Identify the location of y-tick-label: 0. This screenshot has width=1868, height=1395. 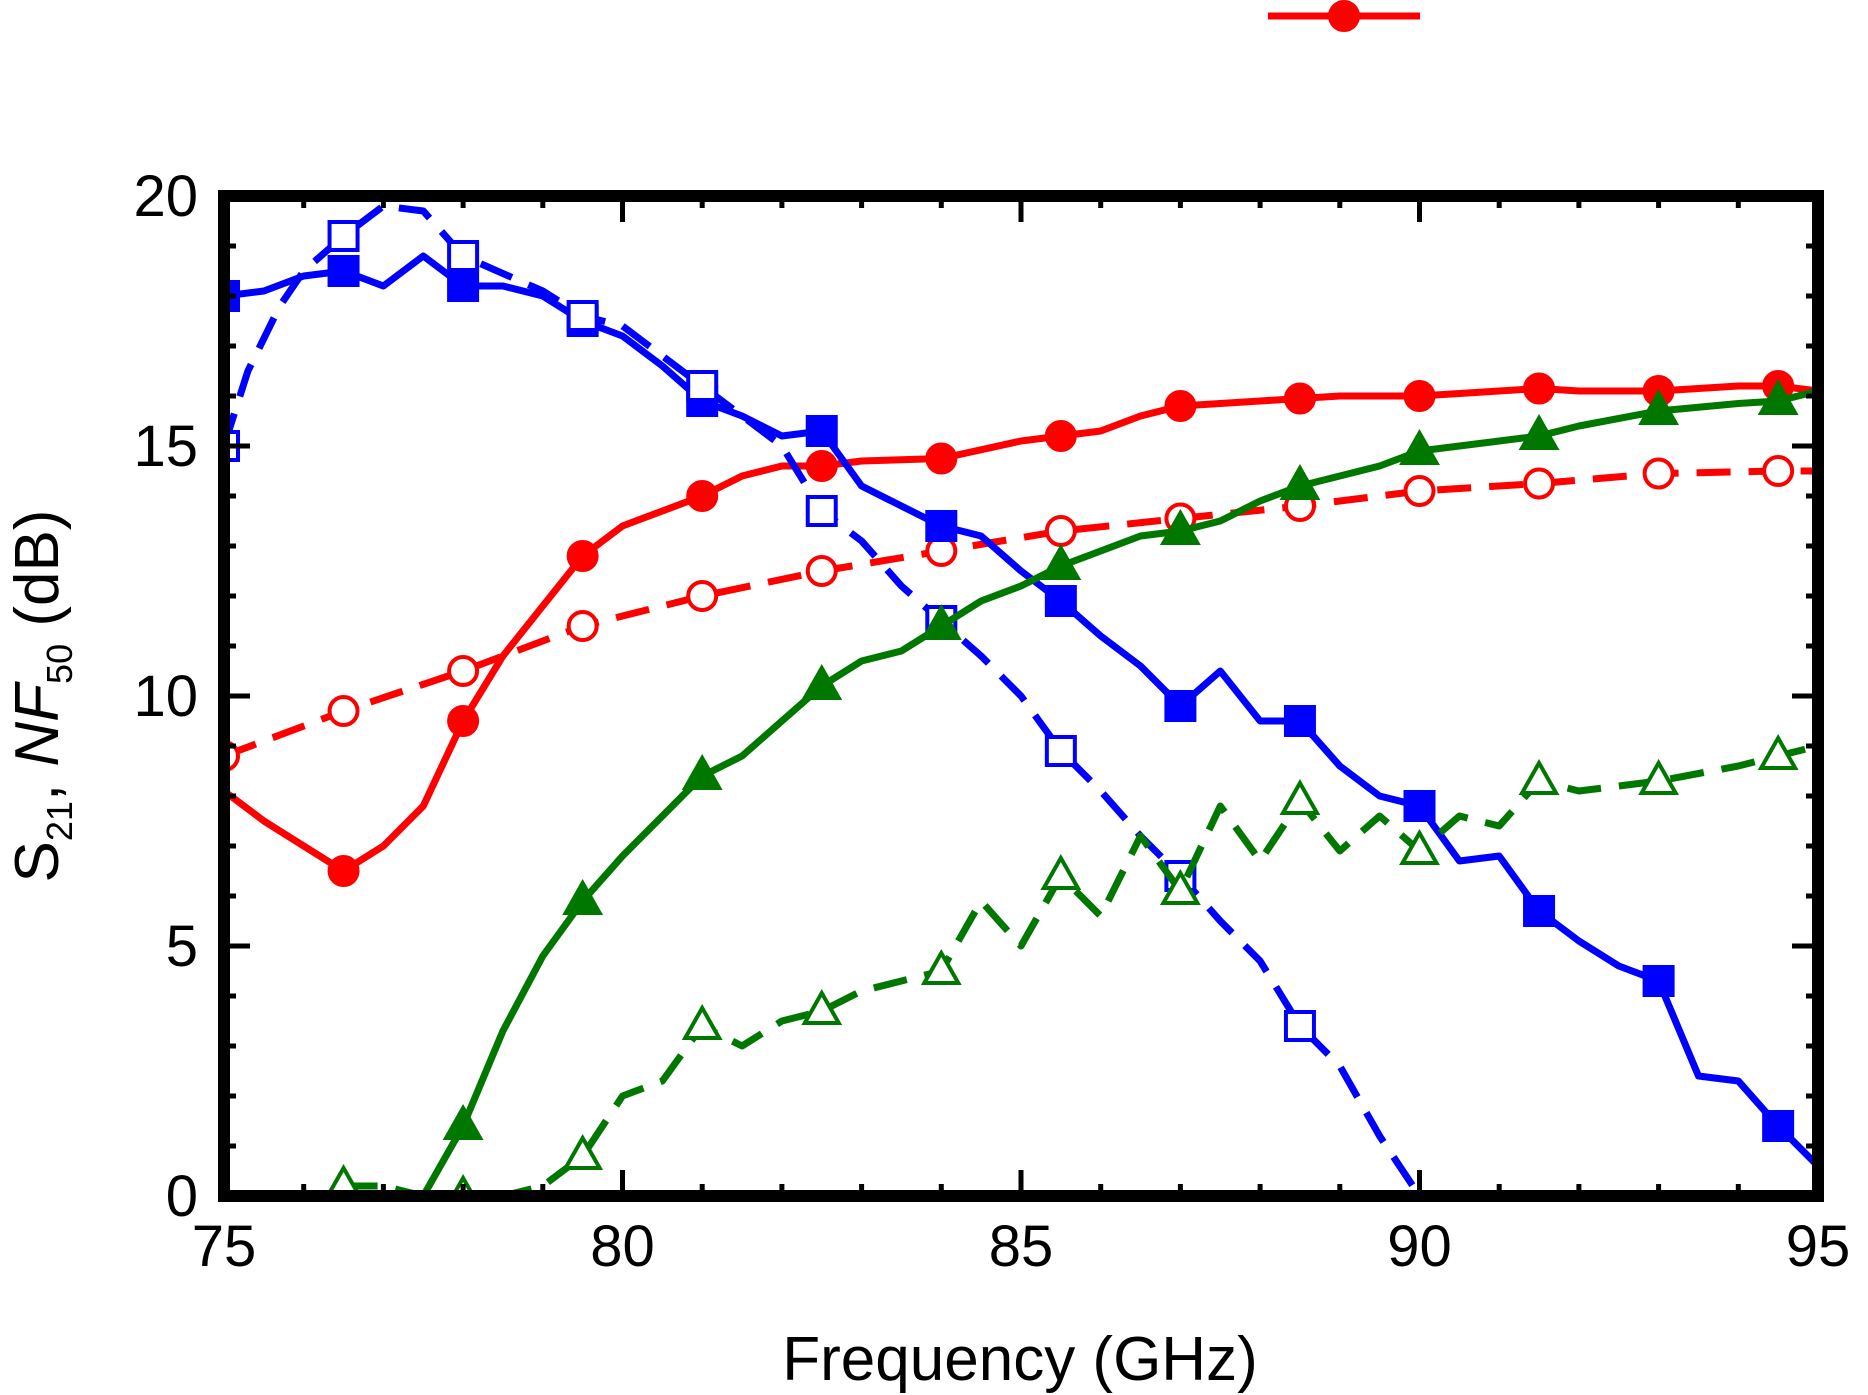
(182, 1196).